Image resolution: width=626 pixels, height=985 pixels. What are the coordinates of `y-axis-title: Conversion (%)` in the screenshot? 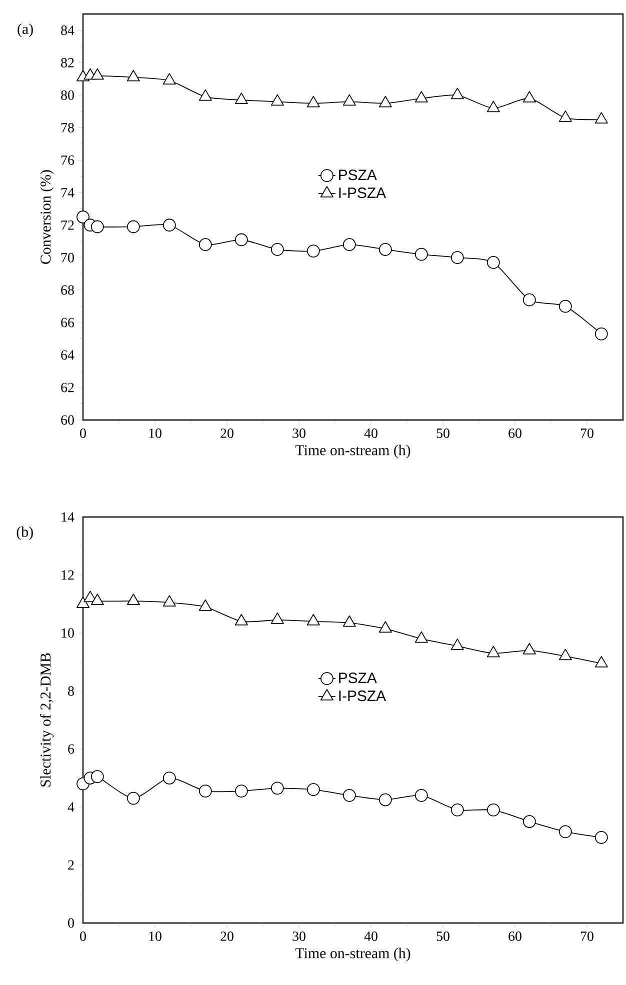 It's located at (47, 217).